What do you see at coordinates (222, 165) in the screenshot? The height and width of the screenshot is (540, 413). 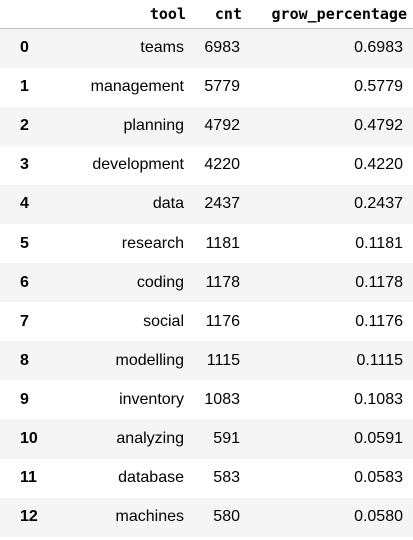 I see `cell-cnt: 4220` at bounding box center [222, 165].